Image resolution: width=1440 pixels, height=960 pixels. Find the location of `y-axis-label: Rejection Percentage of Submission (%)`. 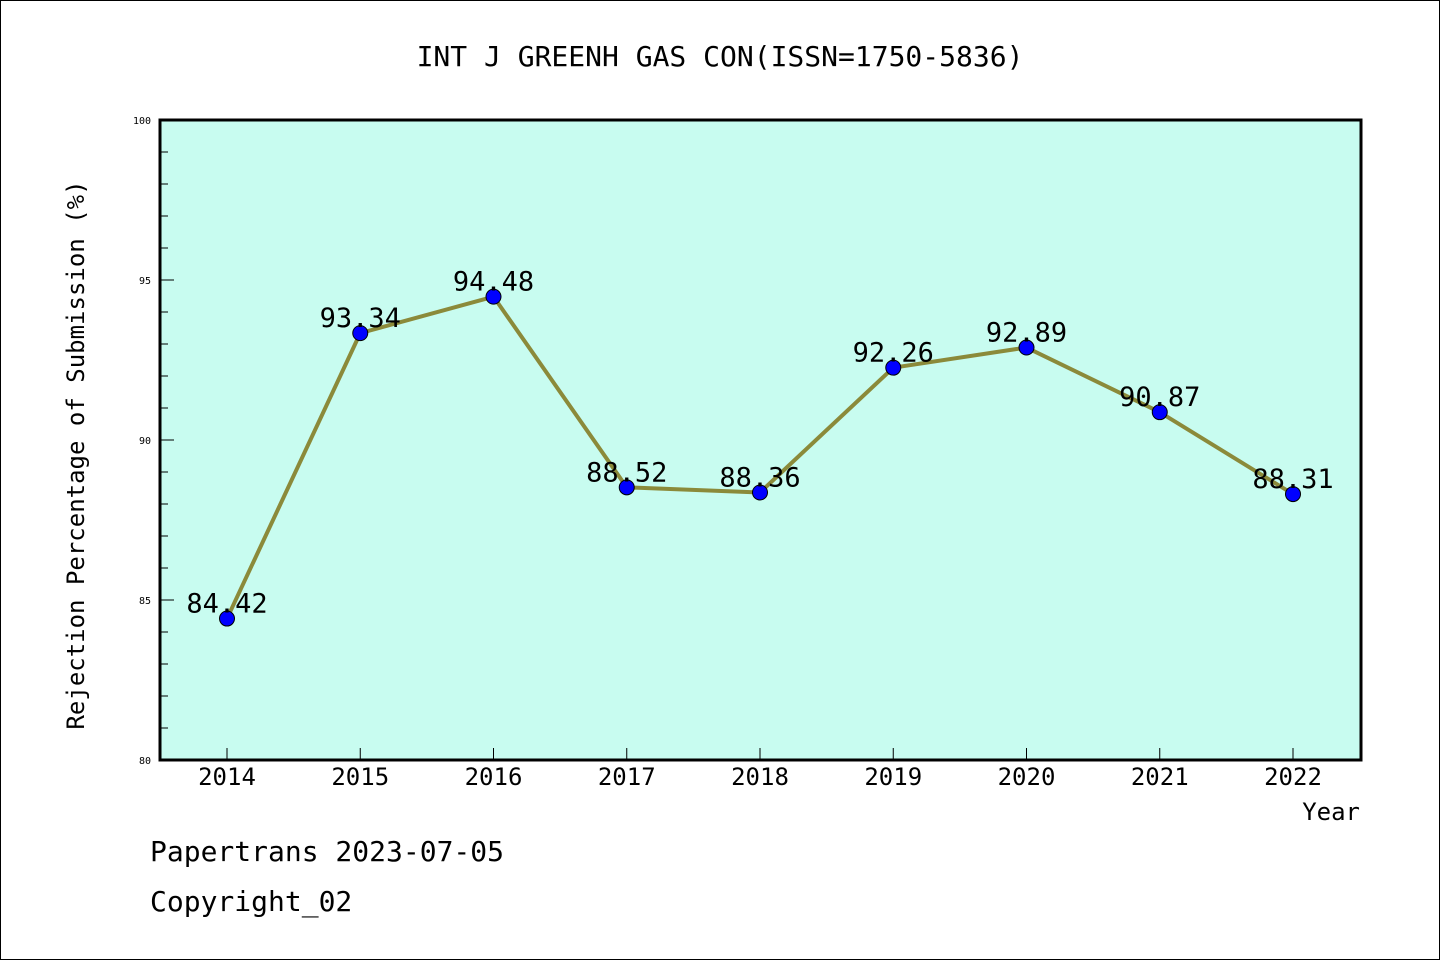

y-axis-label: Rejection Percentage of Submission (%) is located at coordinates (76, 454).